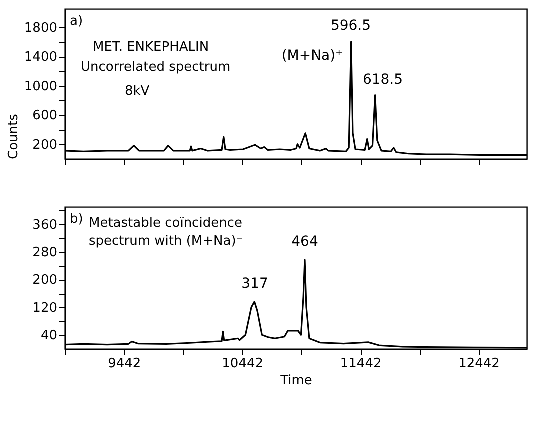  What do you see at coordinates (296, 381) in the screenshot?
I see `x-axis-title: Time` at bounding box center [296, 381].